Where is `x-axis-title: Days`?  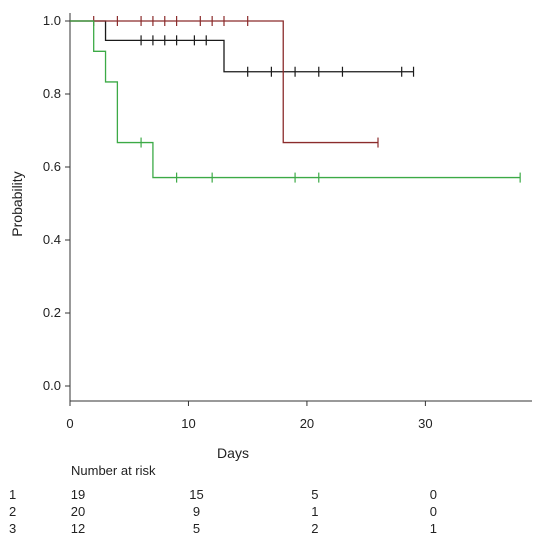 x-axis-title: Days is located at coordinates (233, 453).